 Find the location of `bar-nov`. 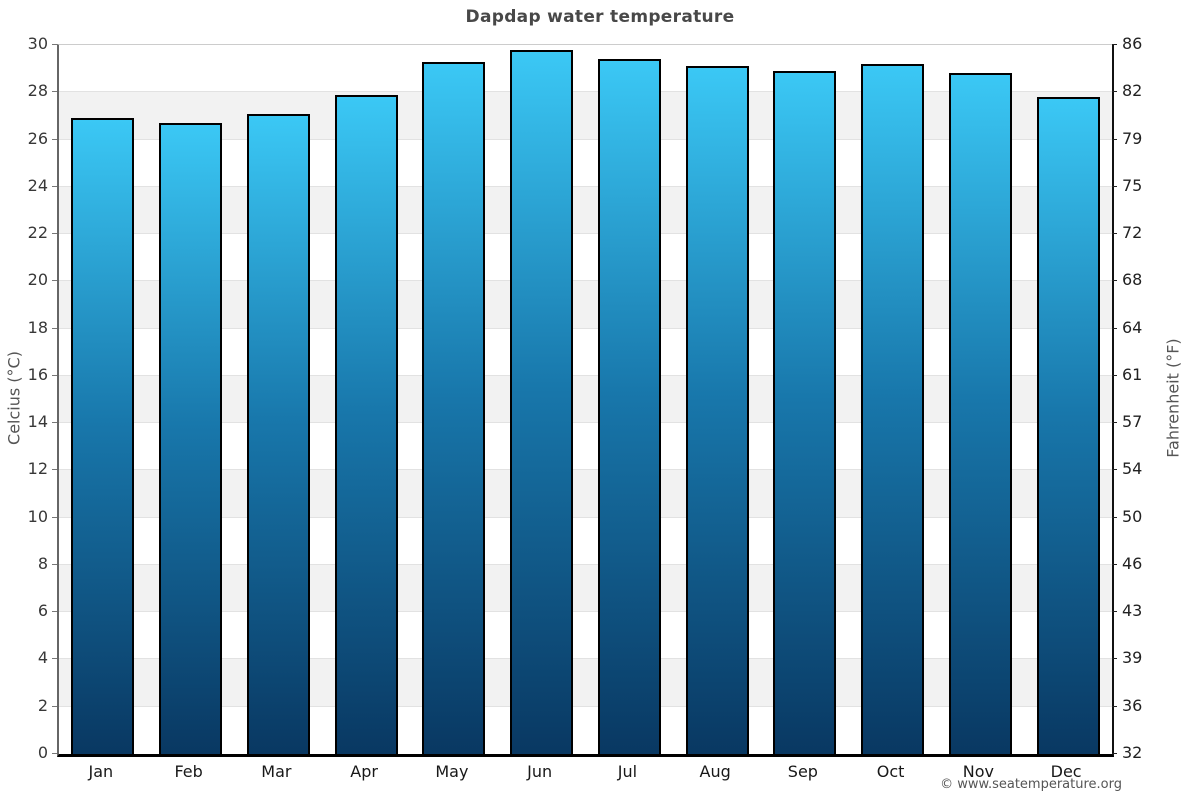

bar-nov is located at coordinates (980, 413).